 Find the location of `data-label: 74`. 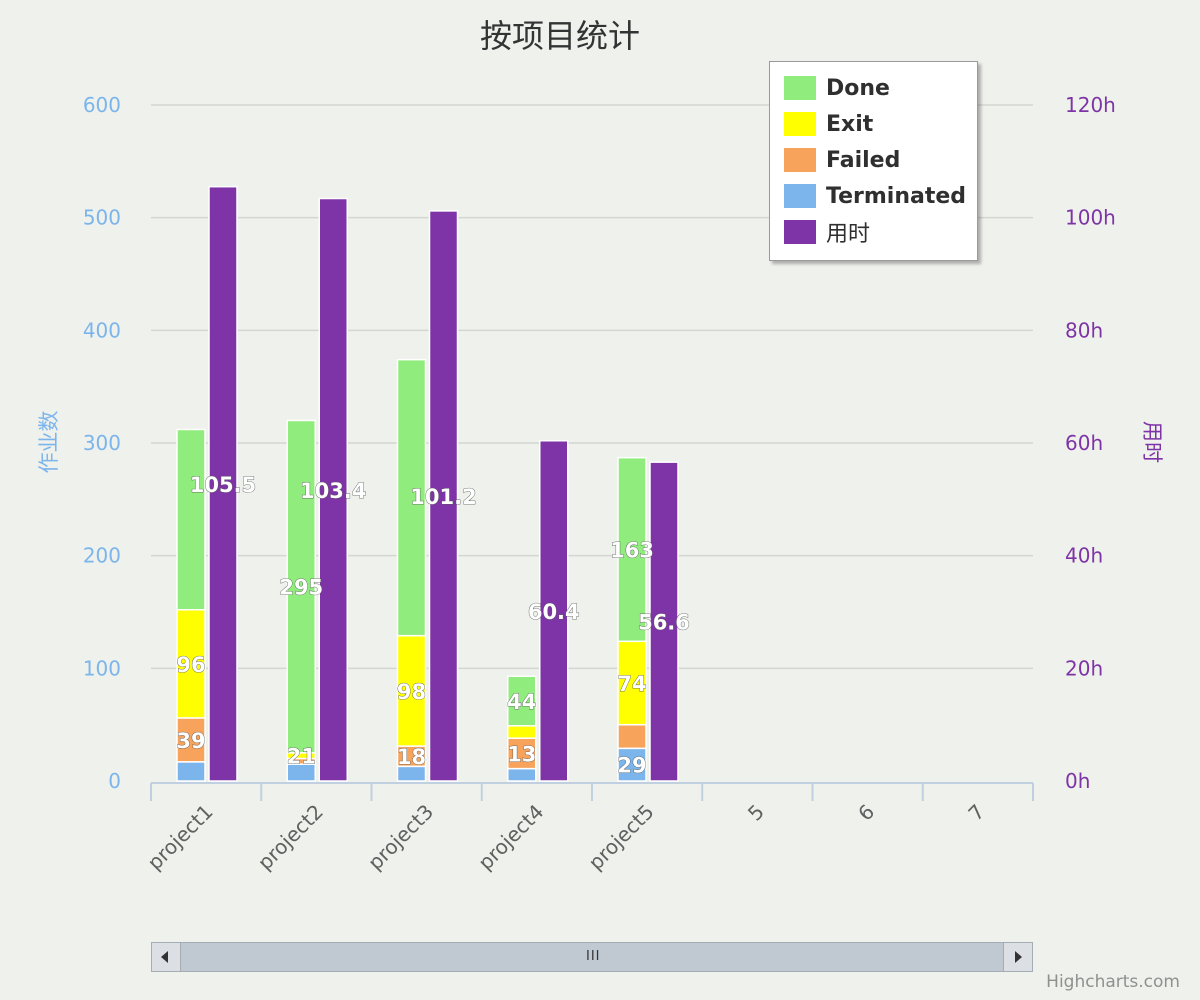

data-label: 74 is located at coordinates (631, 684).